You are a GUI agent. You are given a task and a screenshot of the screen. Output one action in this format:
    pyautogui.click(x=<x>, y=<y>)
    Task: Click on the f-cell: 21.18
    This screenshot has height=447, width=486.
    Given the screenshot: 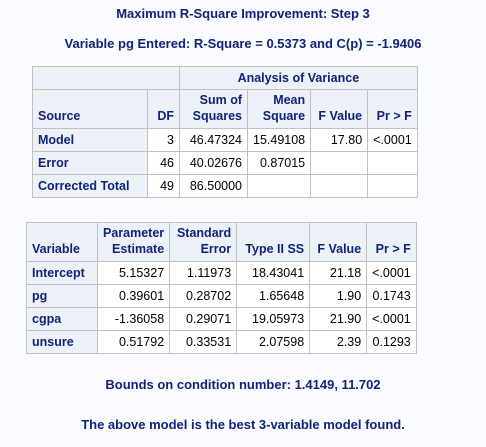 What is the action you would take?
    pyautogui.click(x=338, y=273)
    